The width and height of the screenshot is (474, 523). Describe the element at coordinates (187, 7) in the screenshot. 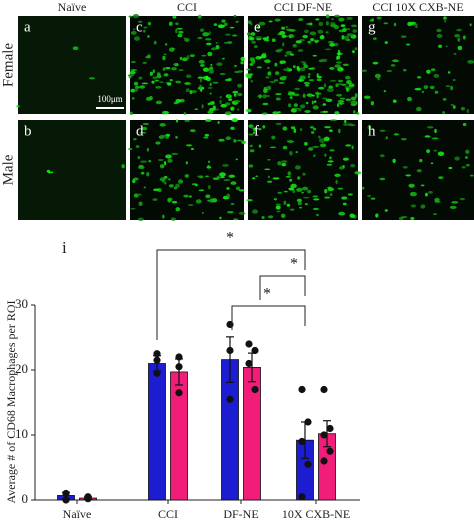

I see `column-header: CCI` at that location.